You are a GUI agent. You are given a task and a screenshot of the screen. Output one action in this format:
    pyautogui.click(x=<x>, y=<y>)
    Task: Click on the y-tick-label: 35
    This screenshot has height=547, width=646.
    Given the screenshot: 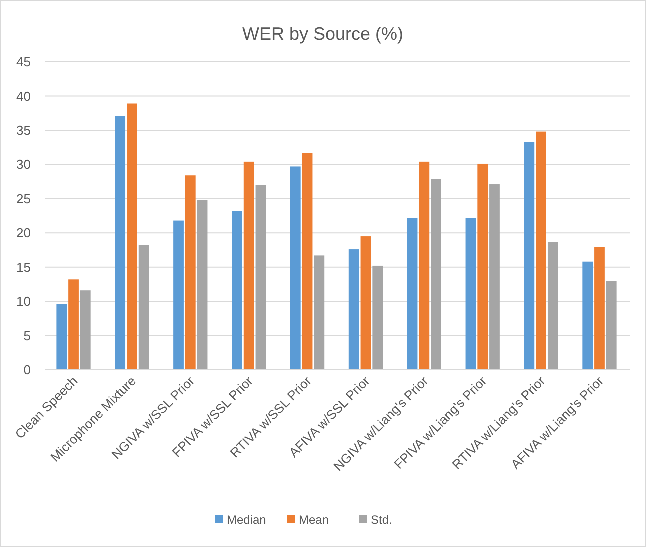 What is the action you would take?
    pyautogui.click(x=23, y=130)
    